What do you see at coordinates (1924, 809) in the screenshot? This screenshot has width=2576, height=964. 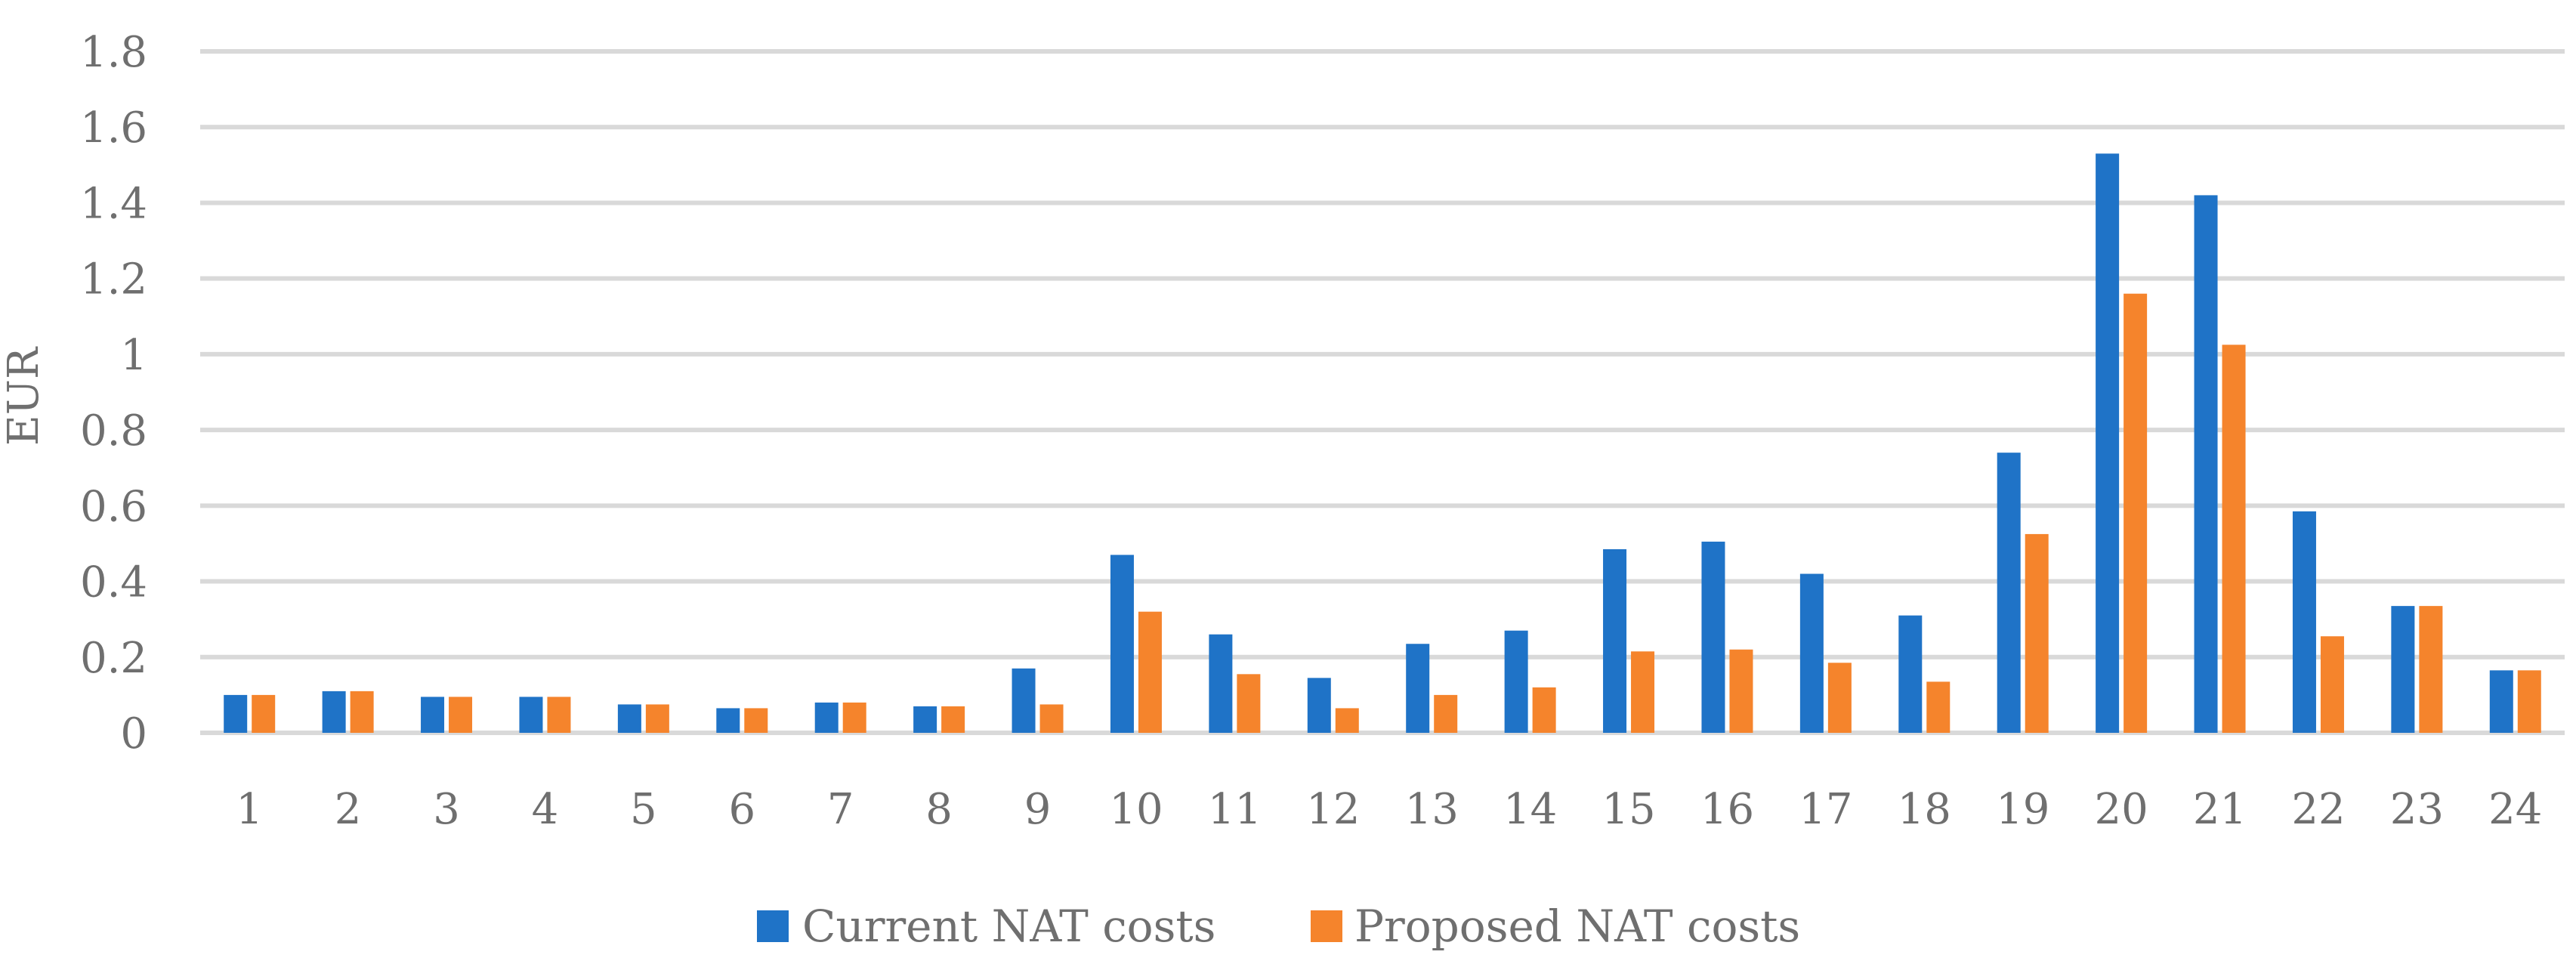 I see `x-tick-label: 18` at bounding box center [1924, 809].